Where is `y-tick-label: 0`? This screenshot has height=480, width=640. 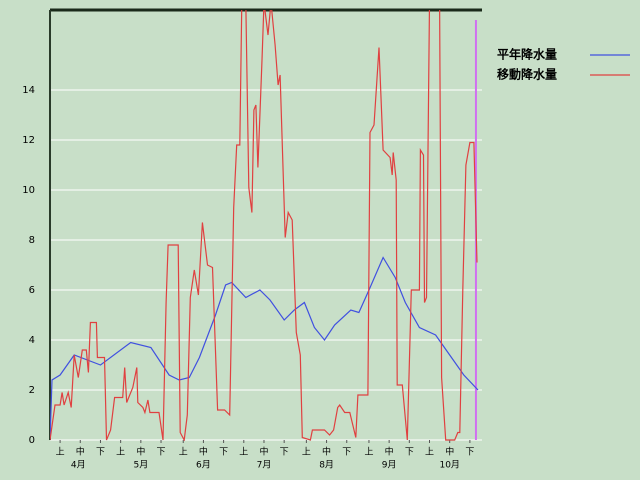
y-tick-label: 0 is located at coordinates (32, 440).